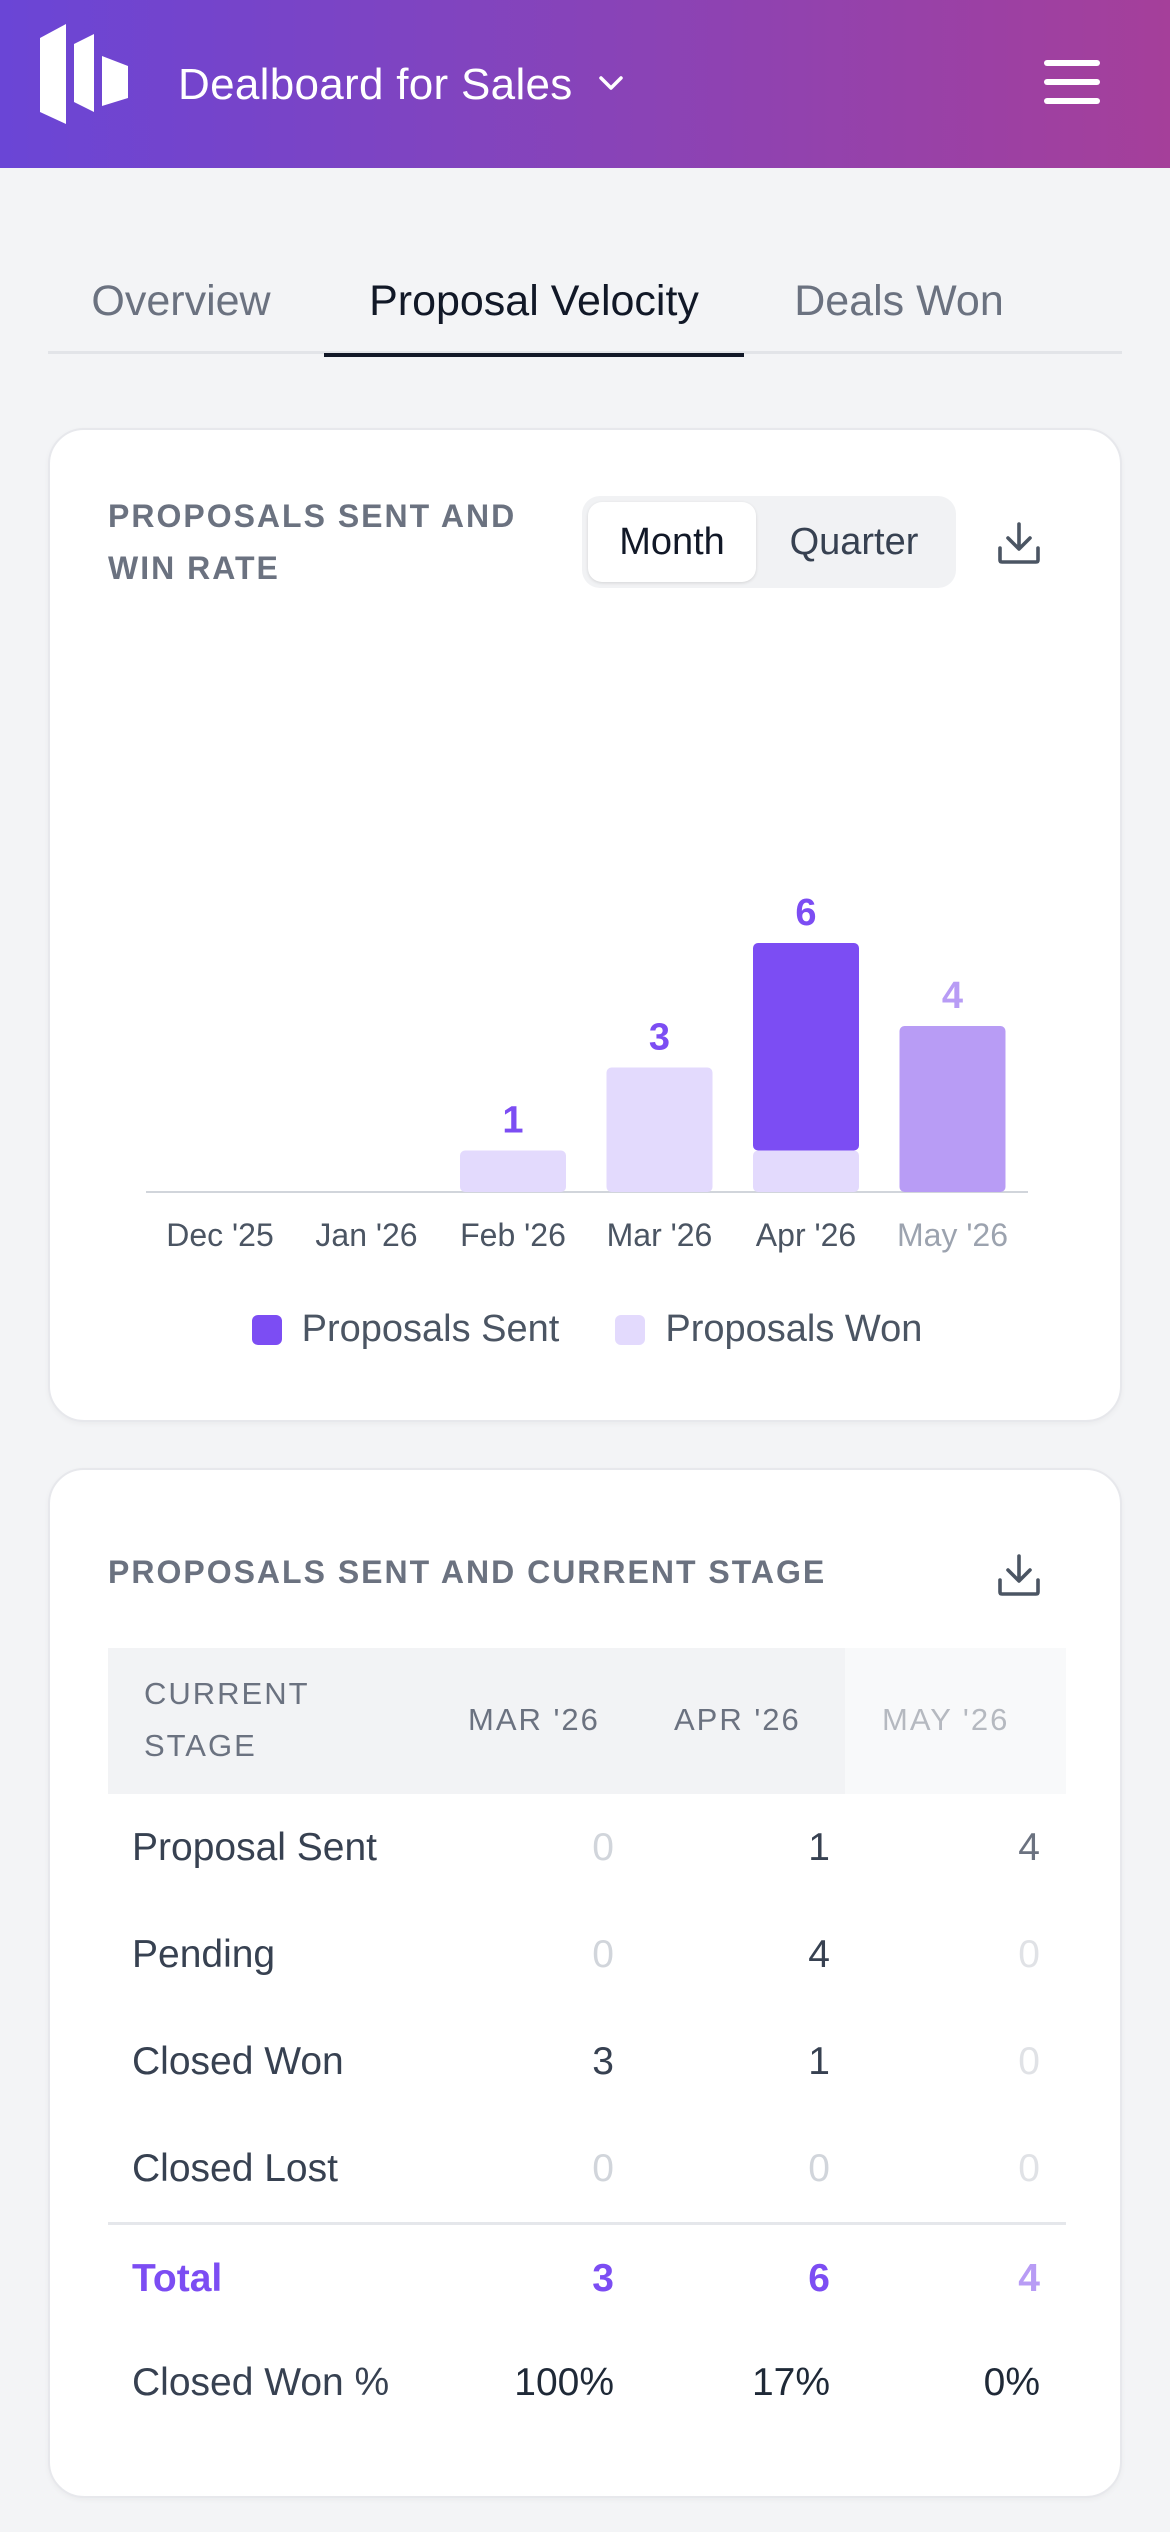 The width and height of the screenshot is (1170, 2532). Describe the element at coordinates (266, 1329) in the screenshot. I see `legend-swatch-sent` at that location.